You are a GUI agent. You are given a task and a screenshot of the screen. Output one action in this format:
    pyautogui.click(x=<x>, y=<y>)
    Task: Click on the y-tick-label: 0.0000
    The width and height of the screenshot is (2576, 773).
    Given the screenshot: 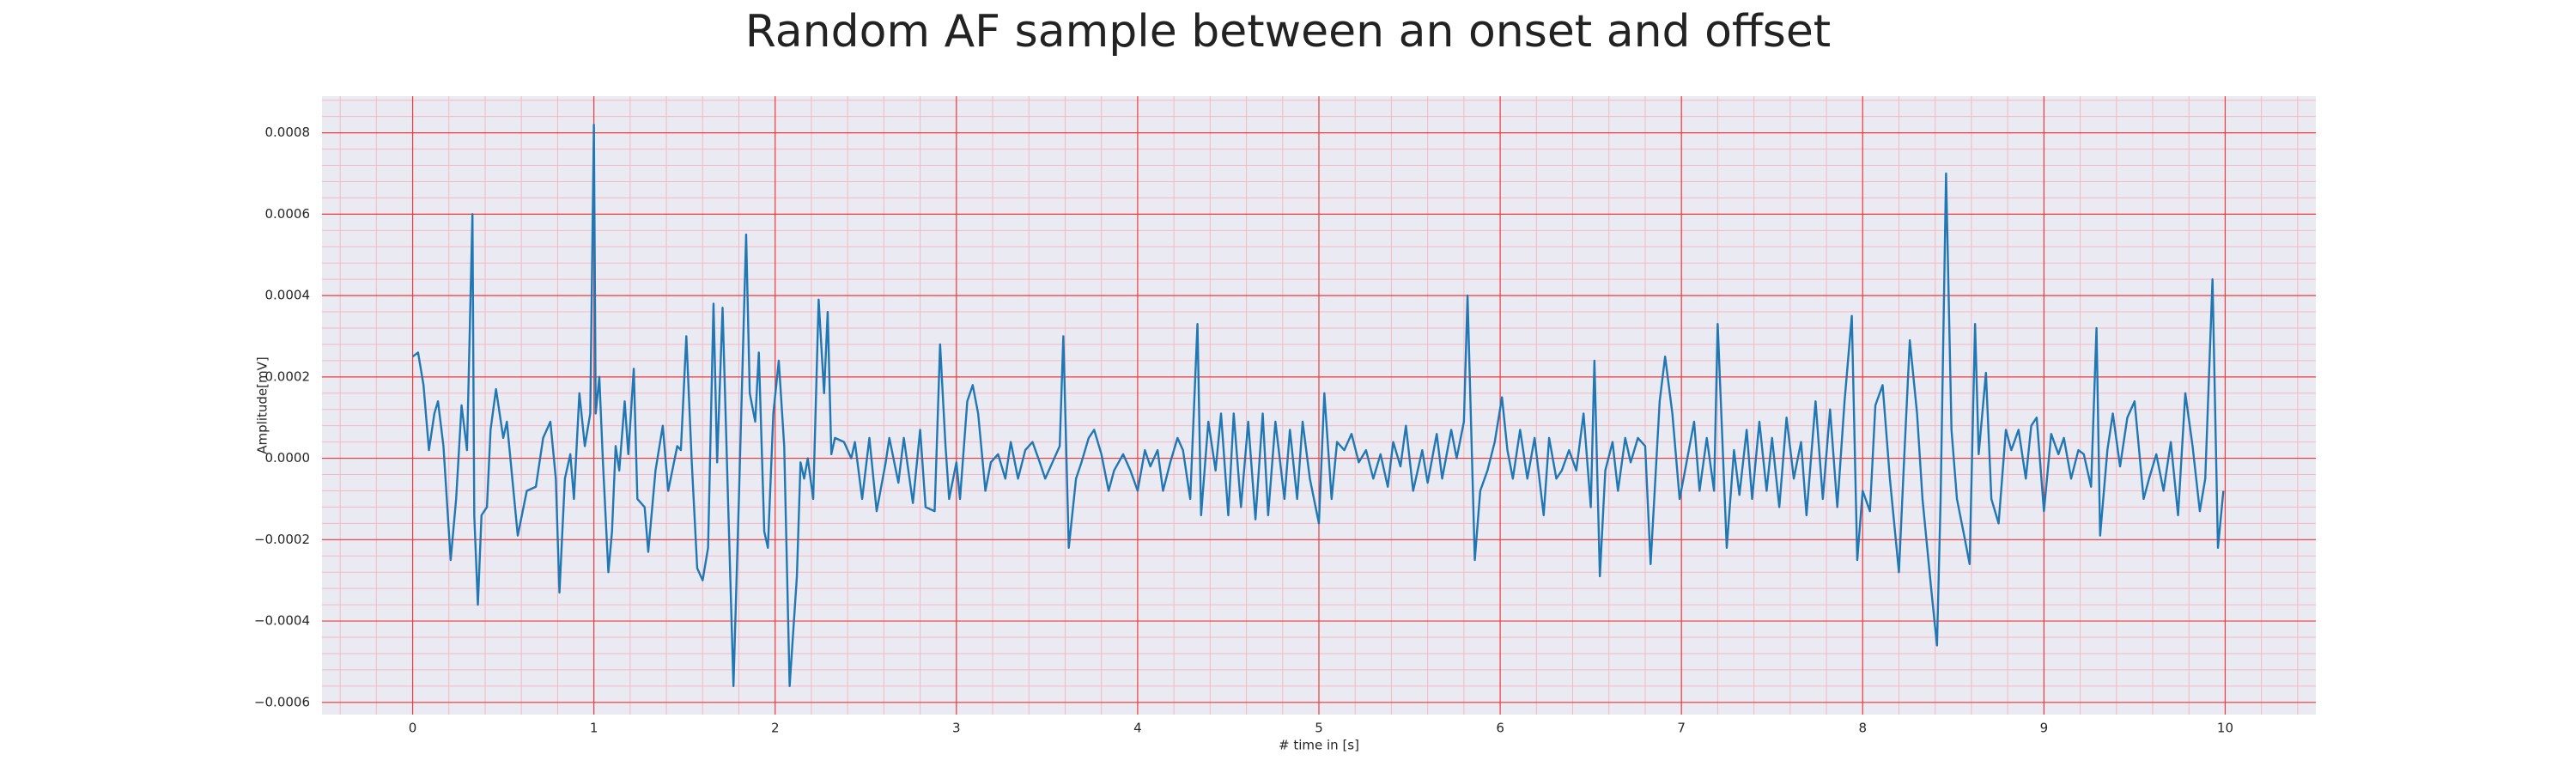 What is the action you would take?
    pyautogui.click(x=288, y=458)
    